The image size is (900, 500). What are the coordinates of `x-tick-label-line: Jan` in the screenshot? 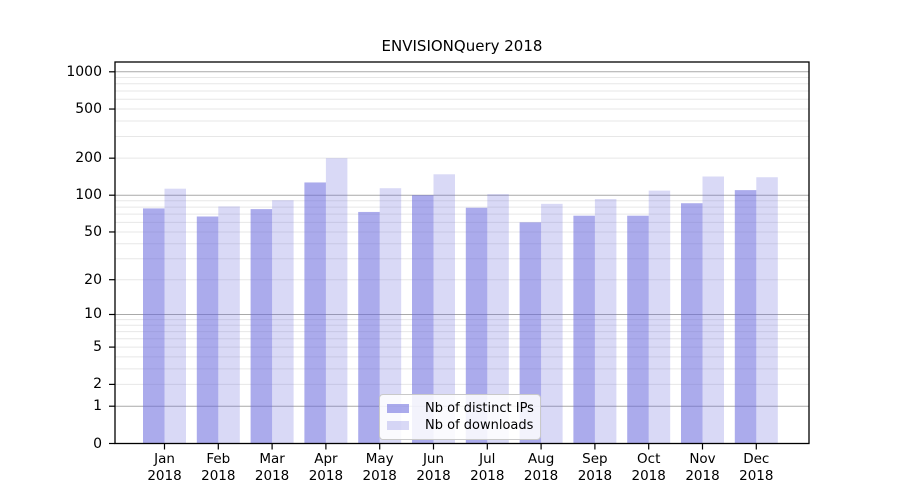 It's located at (164, 459).